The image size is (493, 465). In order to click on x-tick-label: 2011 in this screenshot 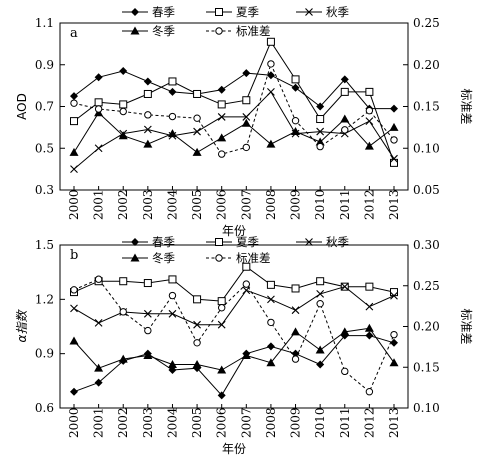, I will do `click(345, 422)`.